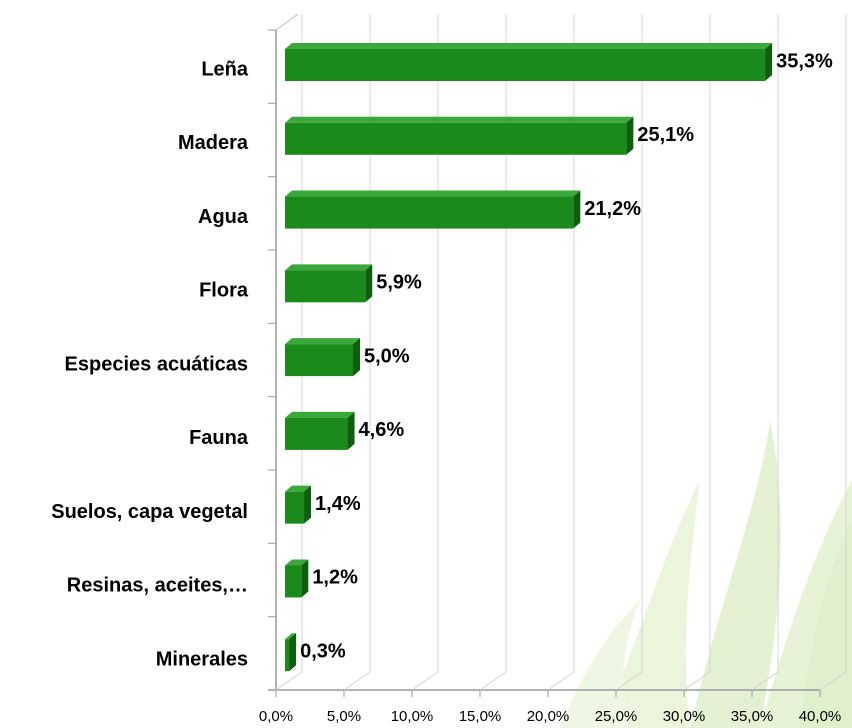 The height and width of the screenshot is (728, 852). Describe the element at coordinates (276, 716) in the screenshot. I see `x-tick-label: 0,0%` at that location.